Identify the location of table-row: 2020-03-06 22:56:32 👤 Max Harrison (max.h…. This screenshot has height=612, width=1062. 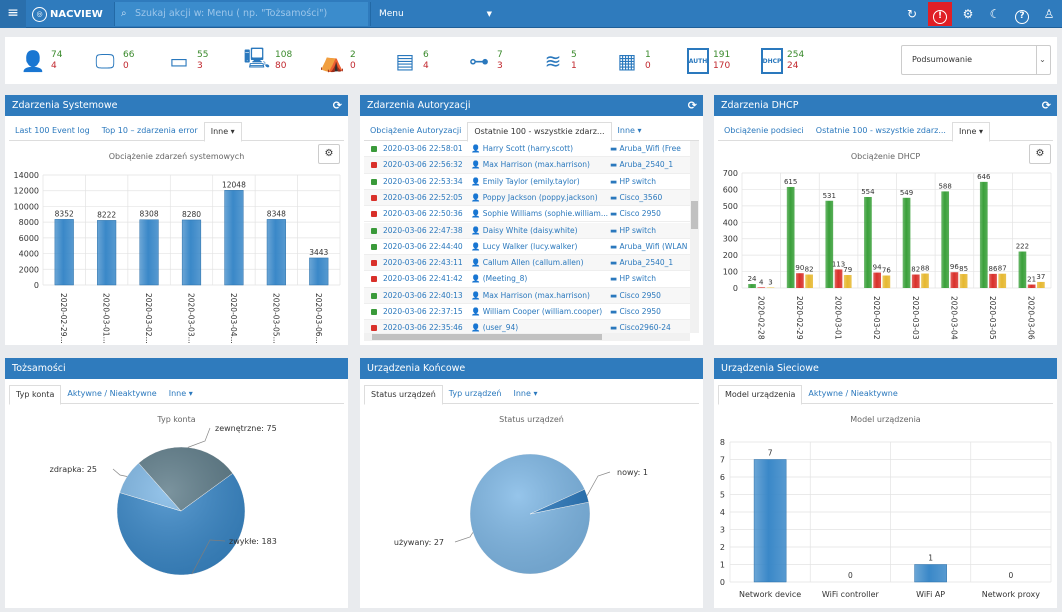
(527, 165).